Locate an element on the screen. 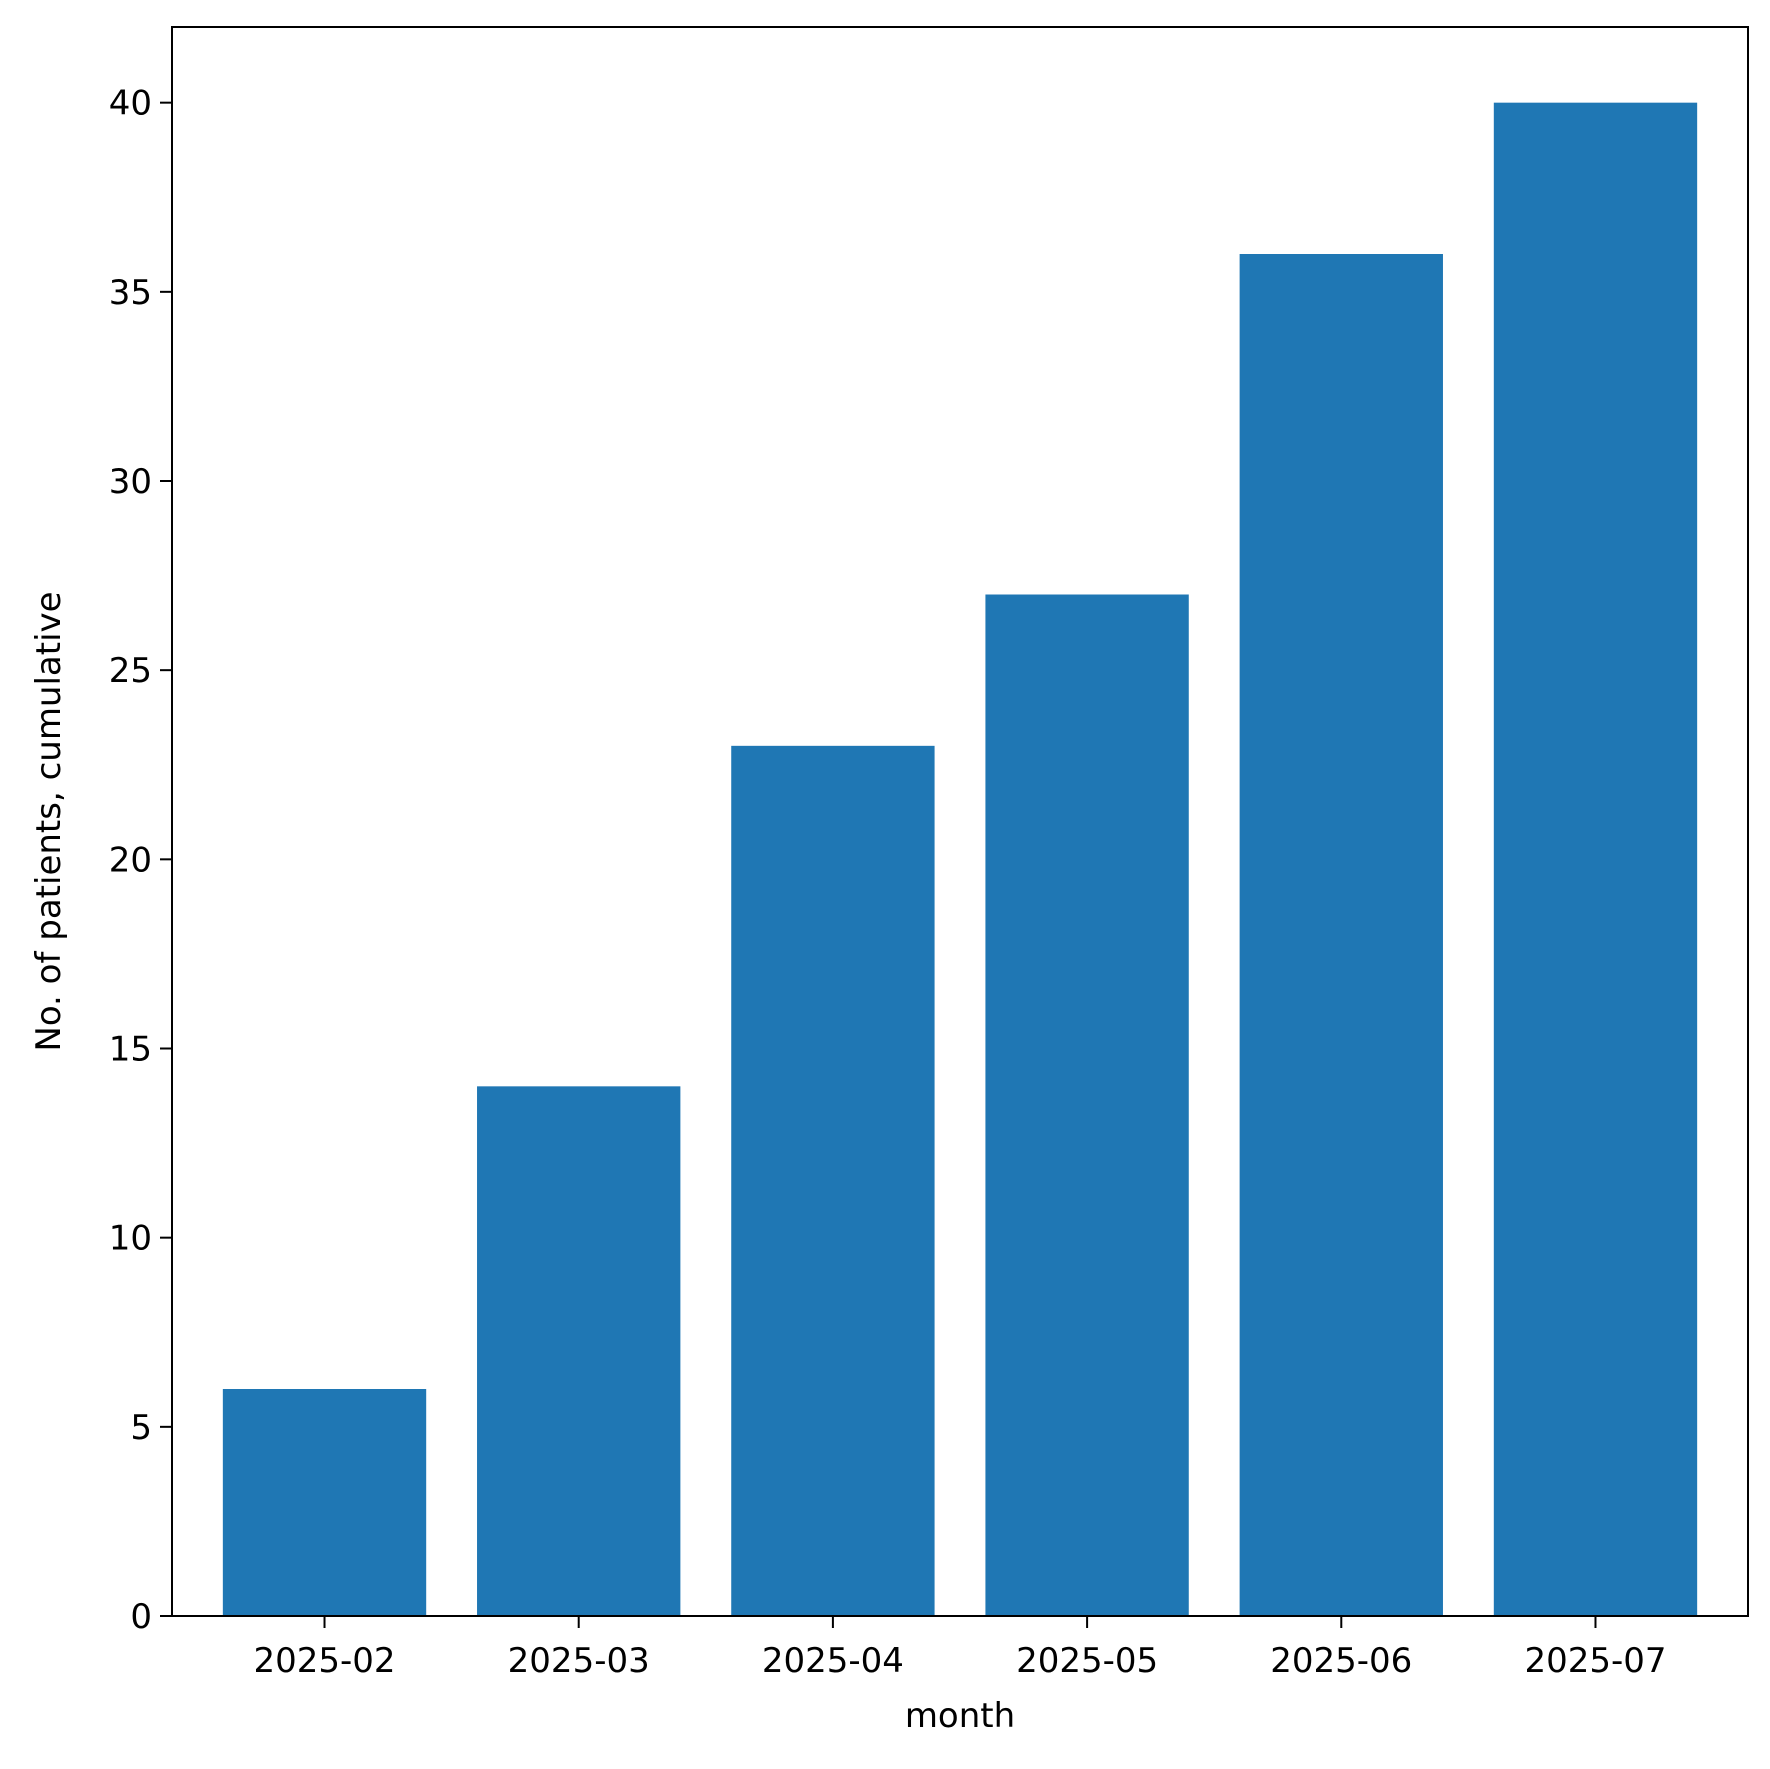 This screenshot has height=1769, width=1770. y-tick-label: 10 is located at coordinates (130, 1239).